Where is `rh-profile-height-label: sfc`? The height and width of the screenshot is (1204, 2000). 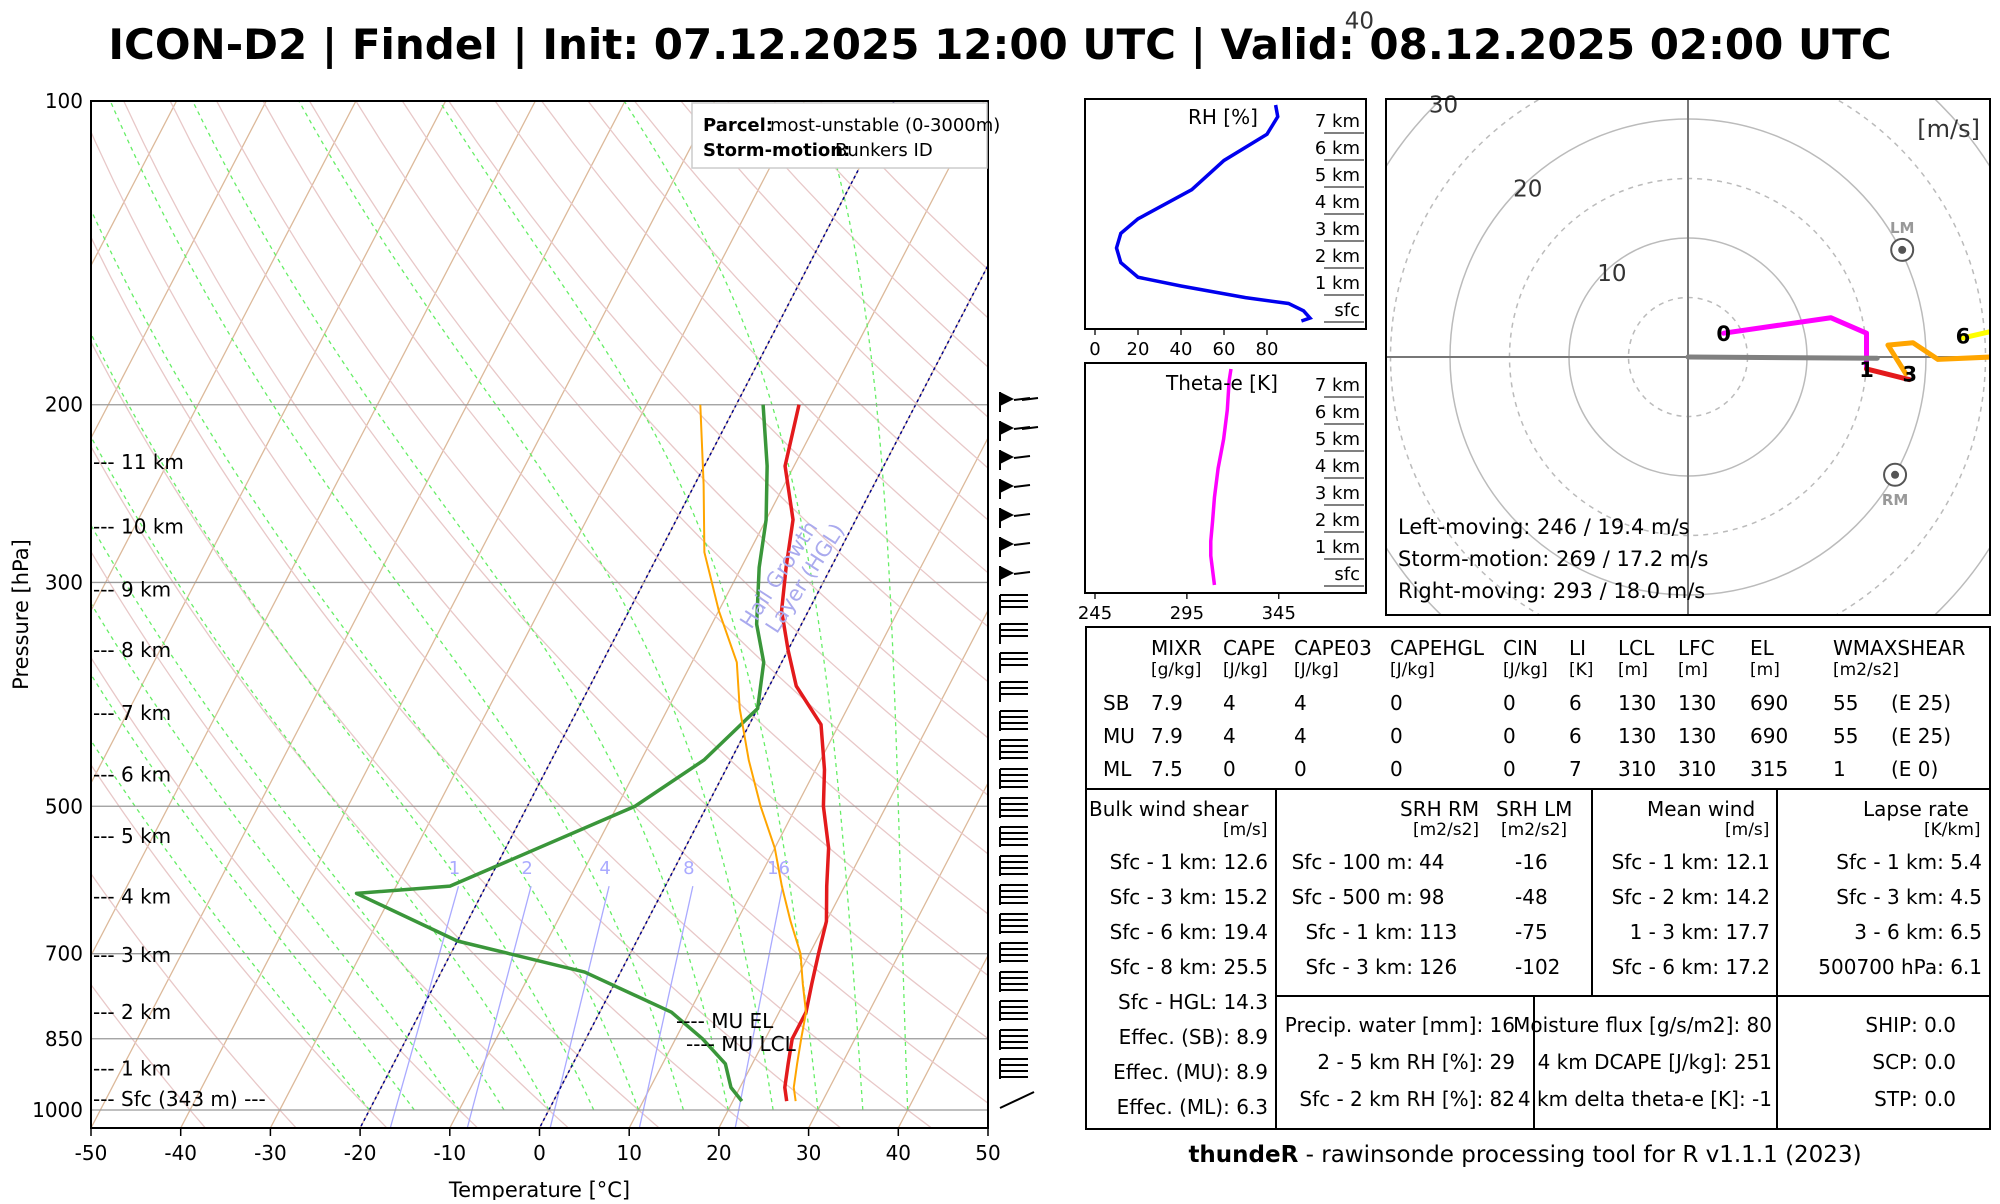
rh-profile-height-label: sfc is located at coordinates (1347, 310).